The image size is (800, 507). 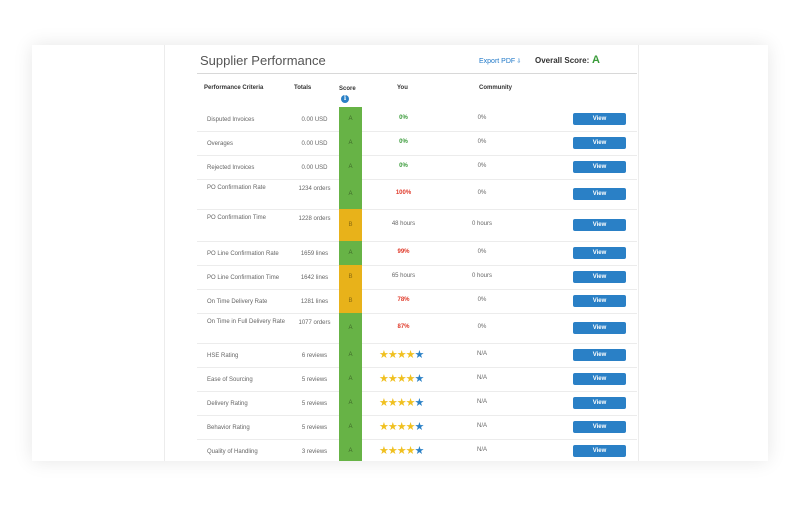 What do you see at coordinates (417, 167) in the screenshot?
I see `table-row: Rejected Invoices 0.00 USD A 0% 0% View` at bounding box center [417, 167].